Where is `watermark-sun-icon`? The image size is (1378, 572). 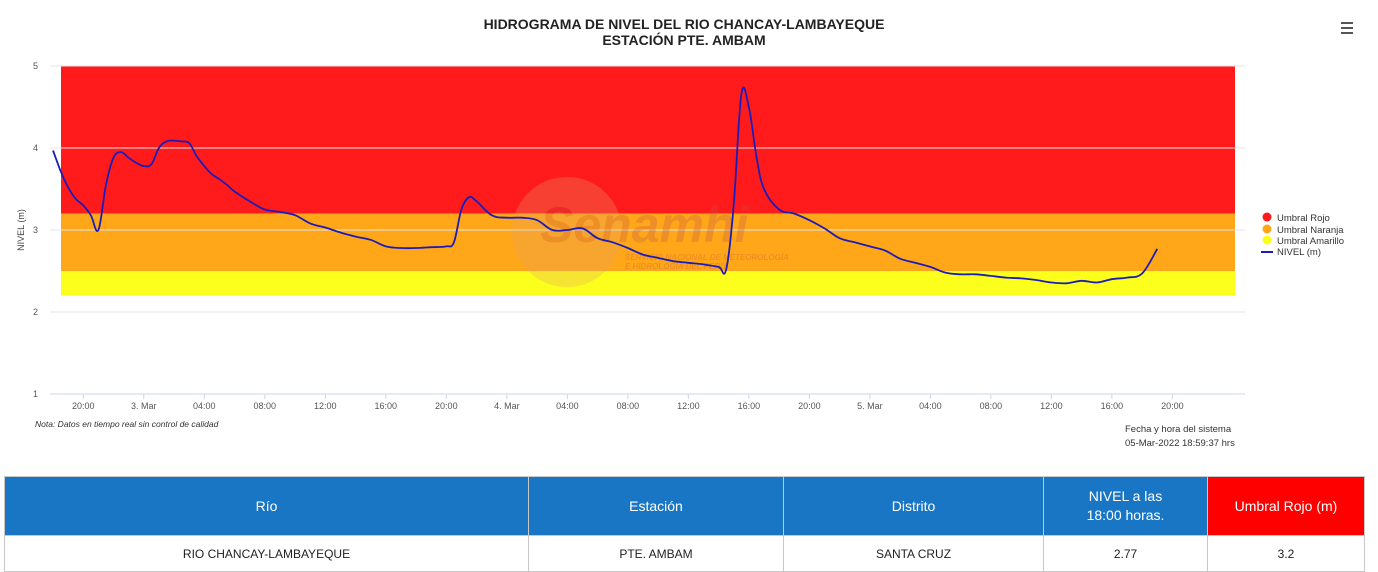 watermark-sun-icon is located at coordinates (567, 232).